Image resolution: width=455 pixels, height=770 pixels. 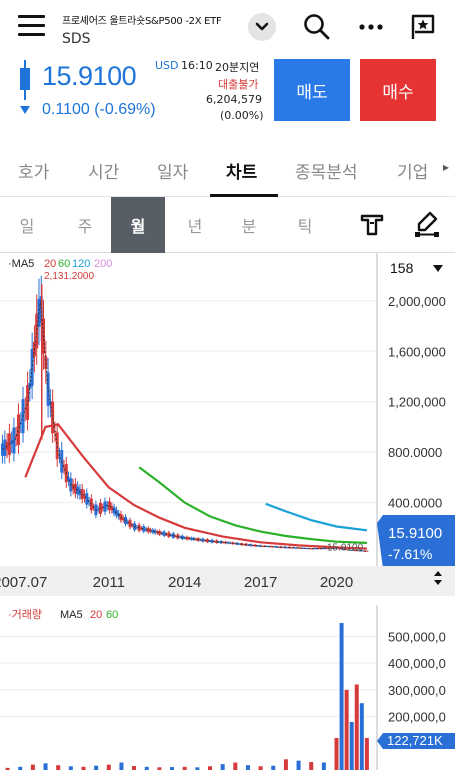 What do you see at coordinates (81, 264) in the screenshot?
I see `price-legend-item: 120` at bounding box center [81, 264].